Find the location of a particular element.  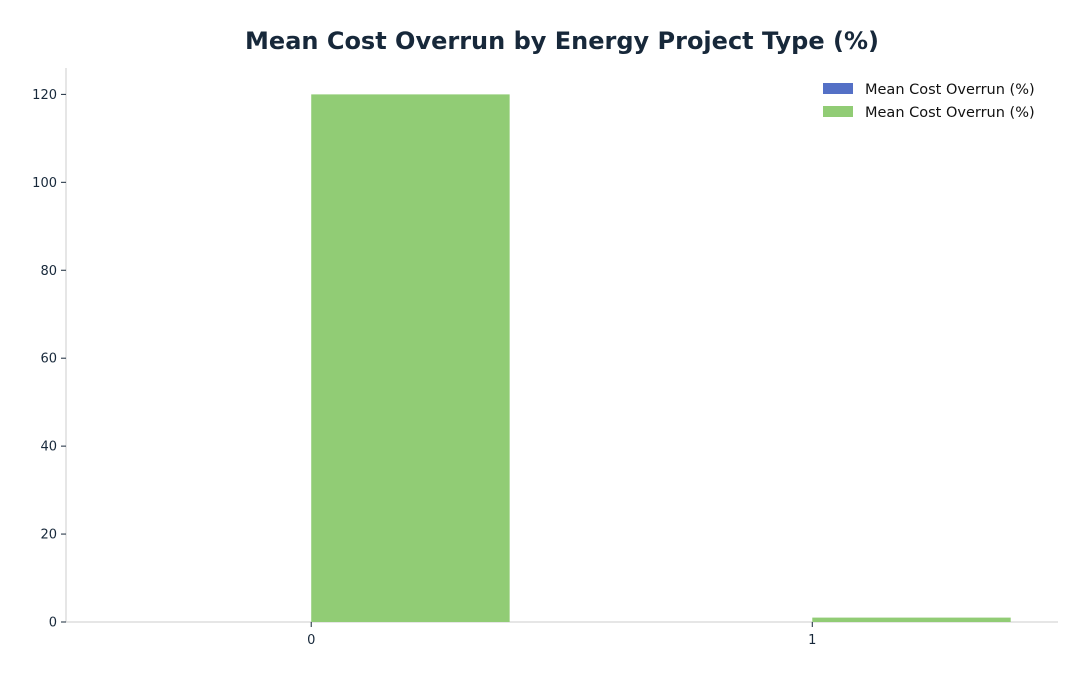

x-tick-label: 1 is located at coordinates (812, 640).